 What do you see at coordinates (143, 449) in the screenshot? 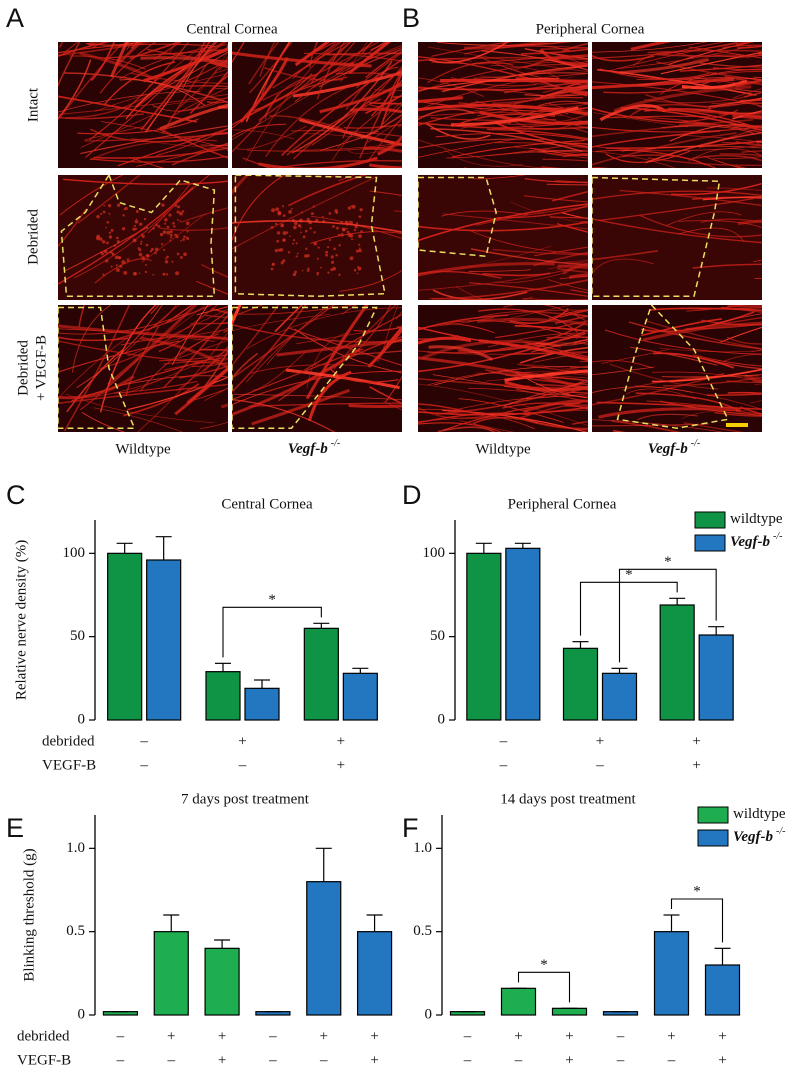
I see `column-label: Wildtype` at bounding box center [143, 449].